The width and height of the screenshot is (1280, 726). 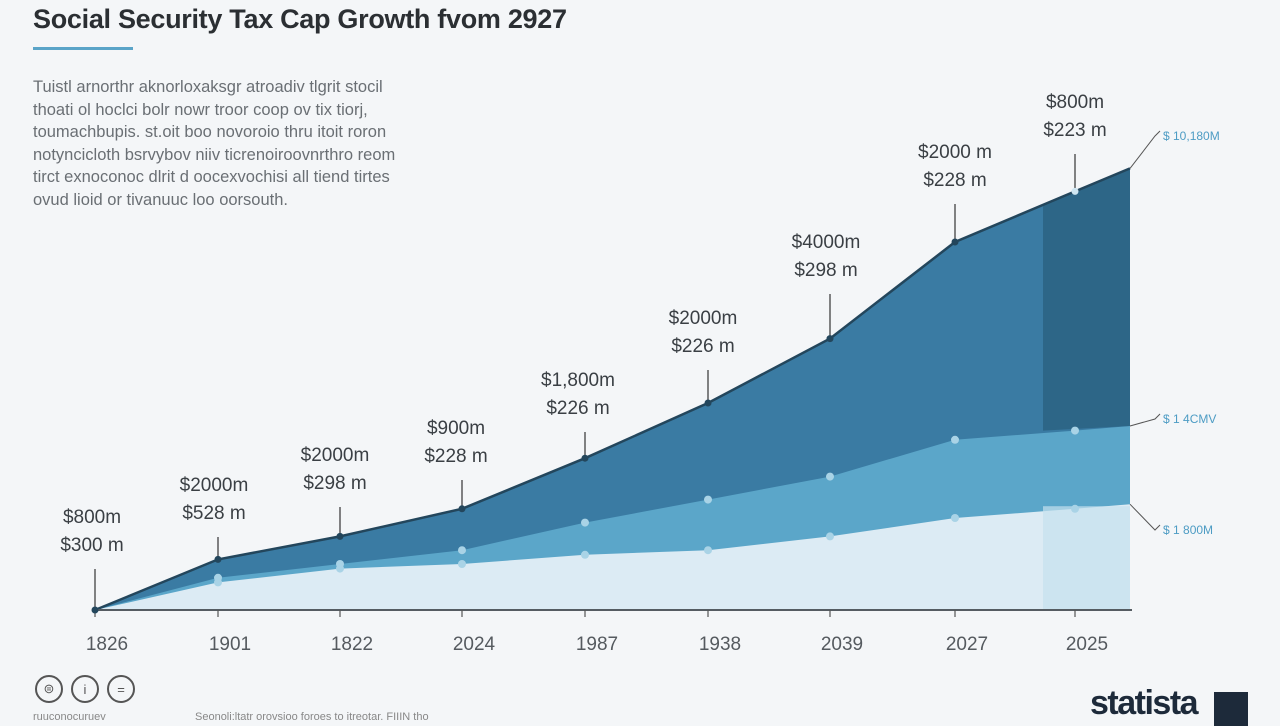 What do you see at coordinates (230, 644) in the screenshot?
I see `x-tick-label: 1901` at bounding box center [230, 644].